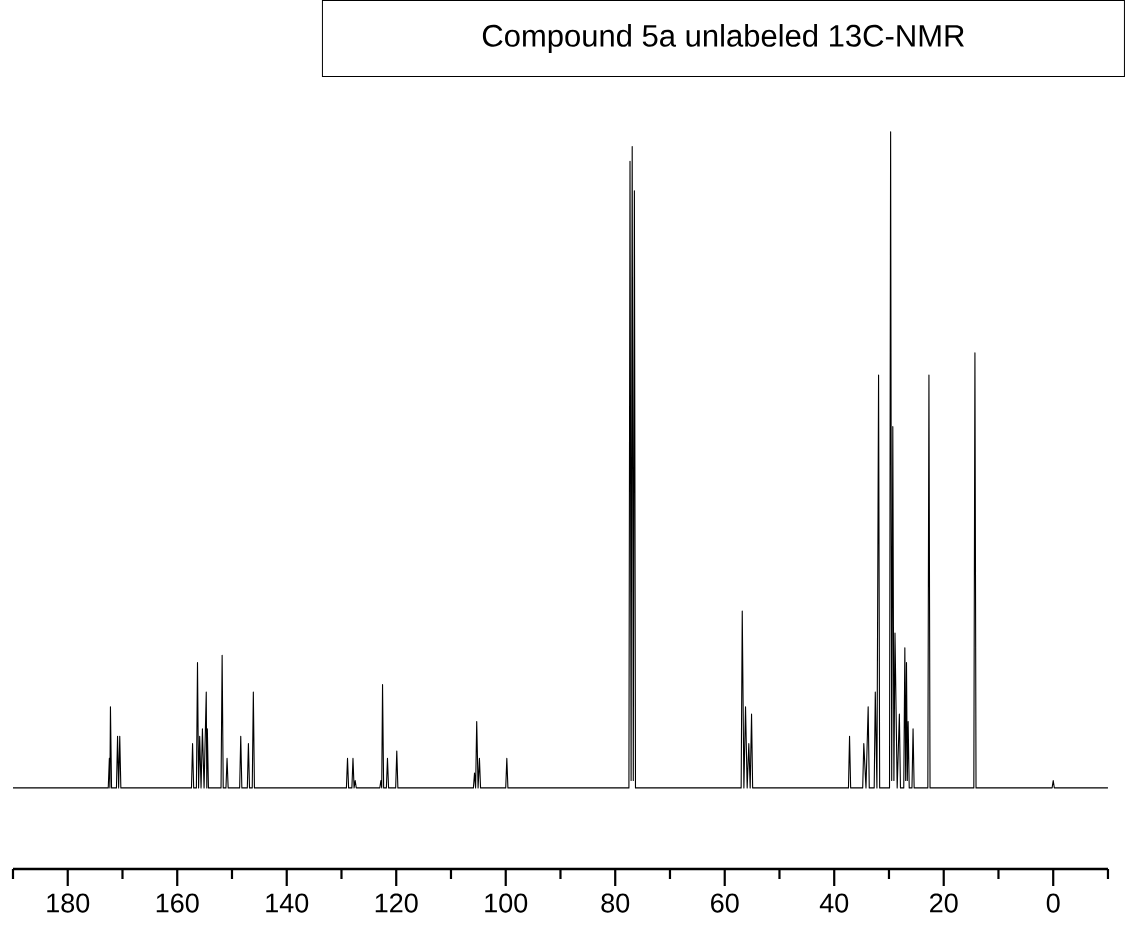 The width and height of the screenshot is (1140, 932). What do you see at coordinates (944, 903) in the screenshot?
I see `x-tick-label: 20` at bounding box center [944, 903].